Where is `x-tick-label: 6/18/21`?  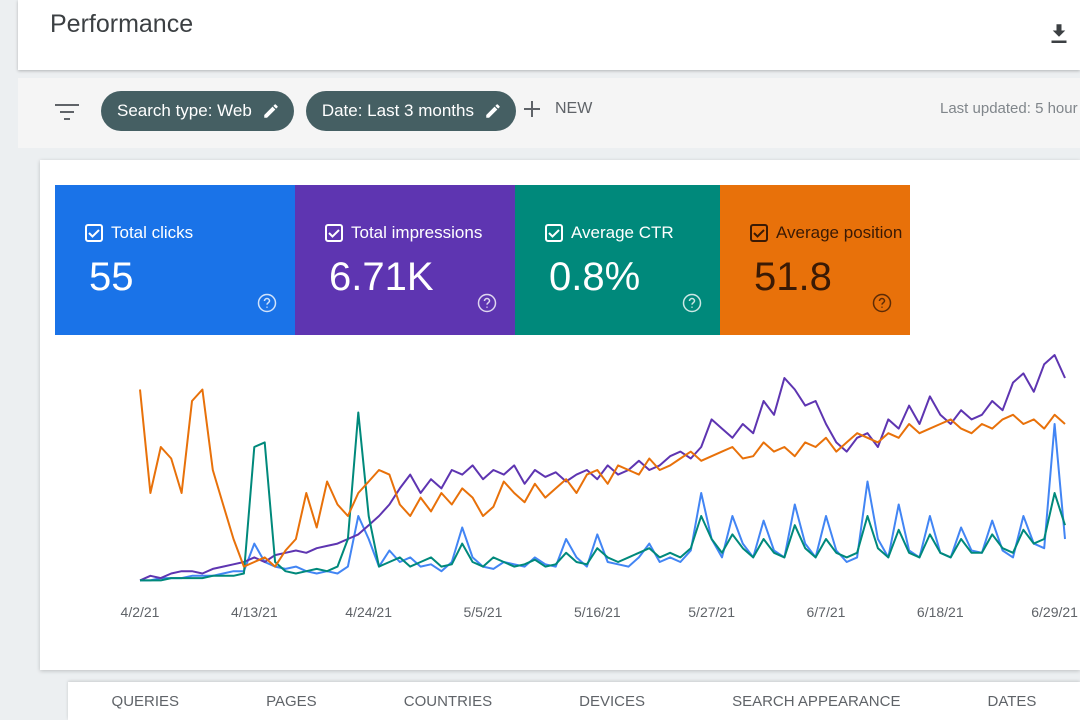 x-tick-label: 6/18/21 is located at coordinates (940, 612).